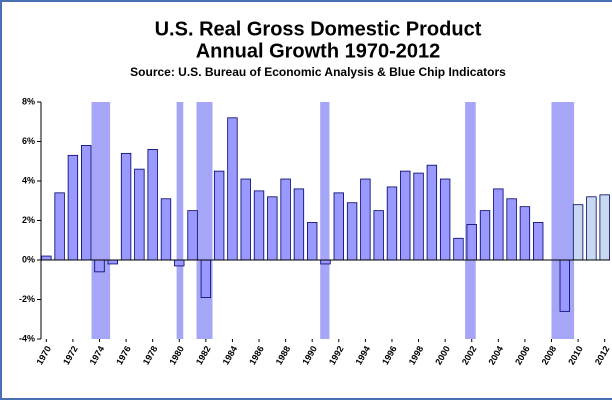  What do you see at coordinates (549, 355) in the screenshot?
I see `x-tick-label: 2008` at bounding box center [549, 355].